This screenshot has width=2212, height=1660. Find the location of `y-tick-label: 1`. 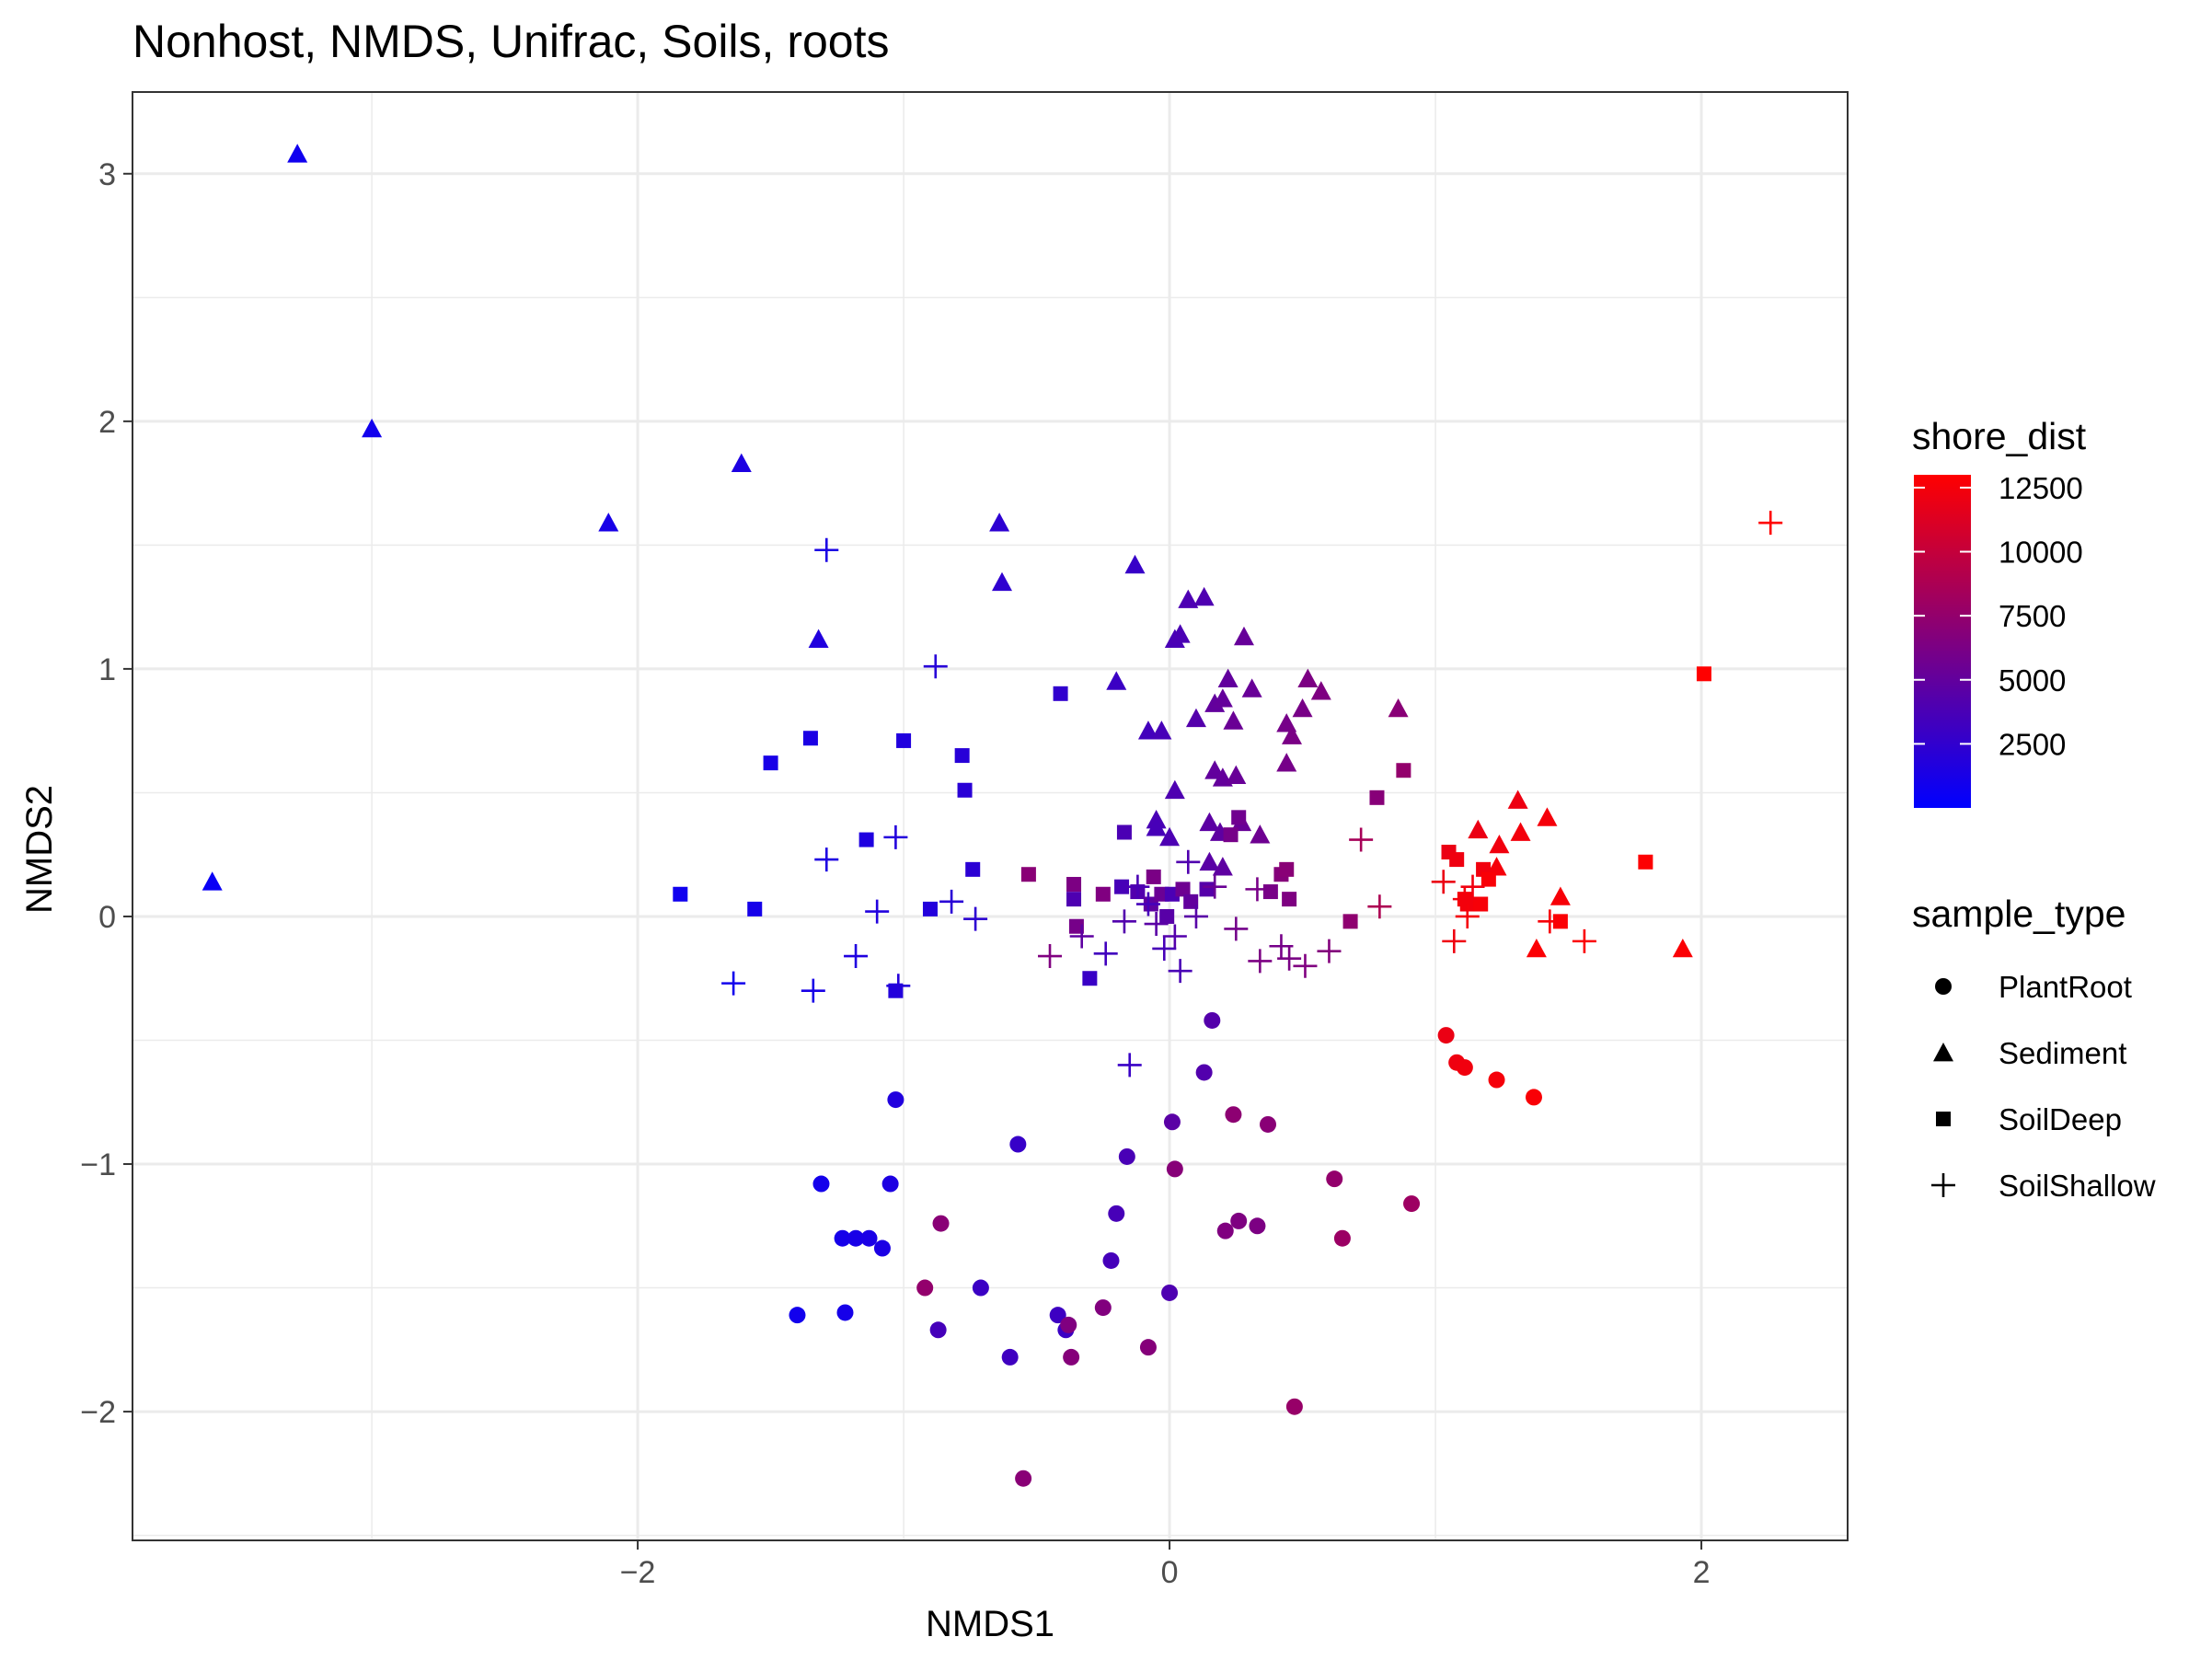

y-tick-label: 1 is located at coordinates (107, 669).